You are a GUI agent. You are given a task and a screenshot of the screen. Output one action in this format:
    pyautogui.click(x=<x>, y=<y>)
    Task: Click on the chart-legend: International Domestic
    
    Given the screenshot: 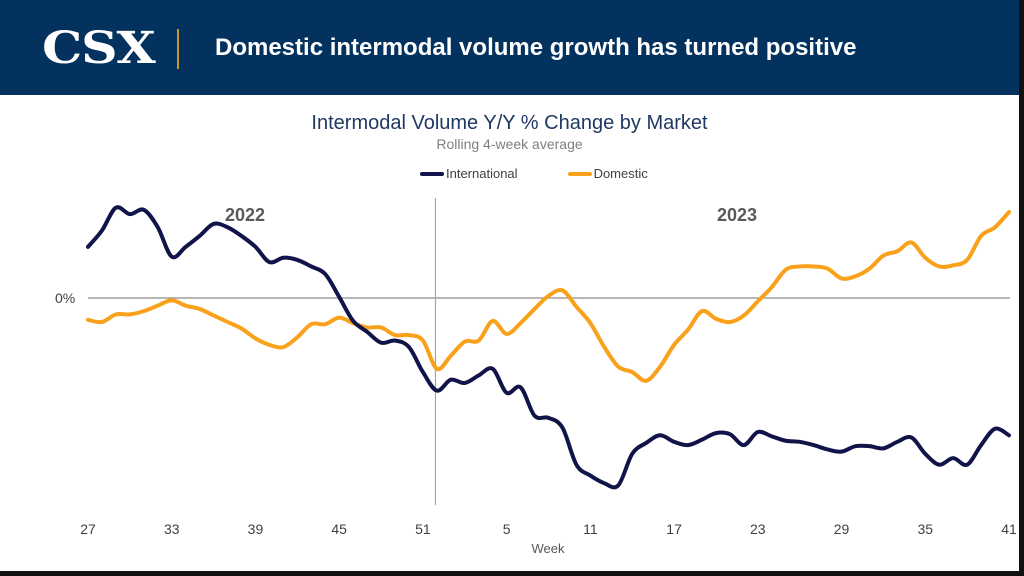 What is the action you would take?
    pyautogui.click(x=534, y=173)
    